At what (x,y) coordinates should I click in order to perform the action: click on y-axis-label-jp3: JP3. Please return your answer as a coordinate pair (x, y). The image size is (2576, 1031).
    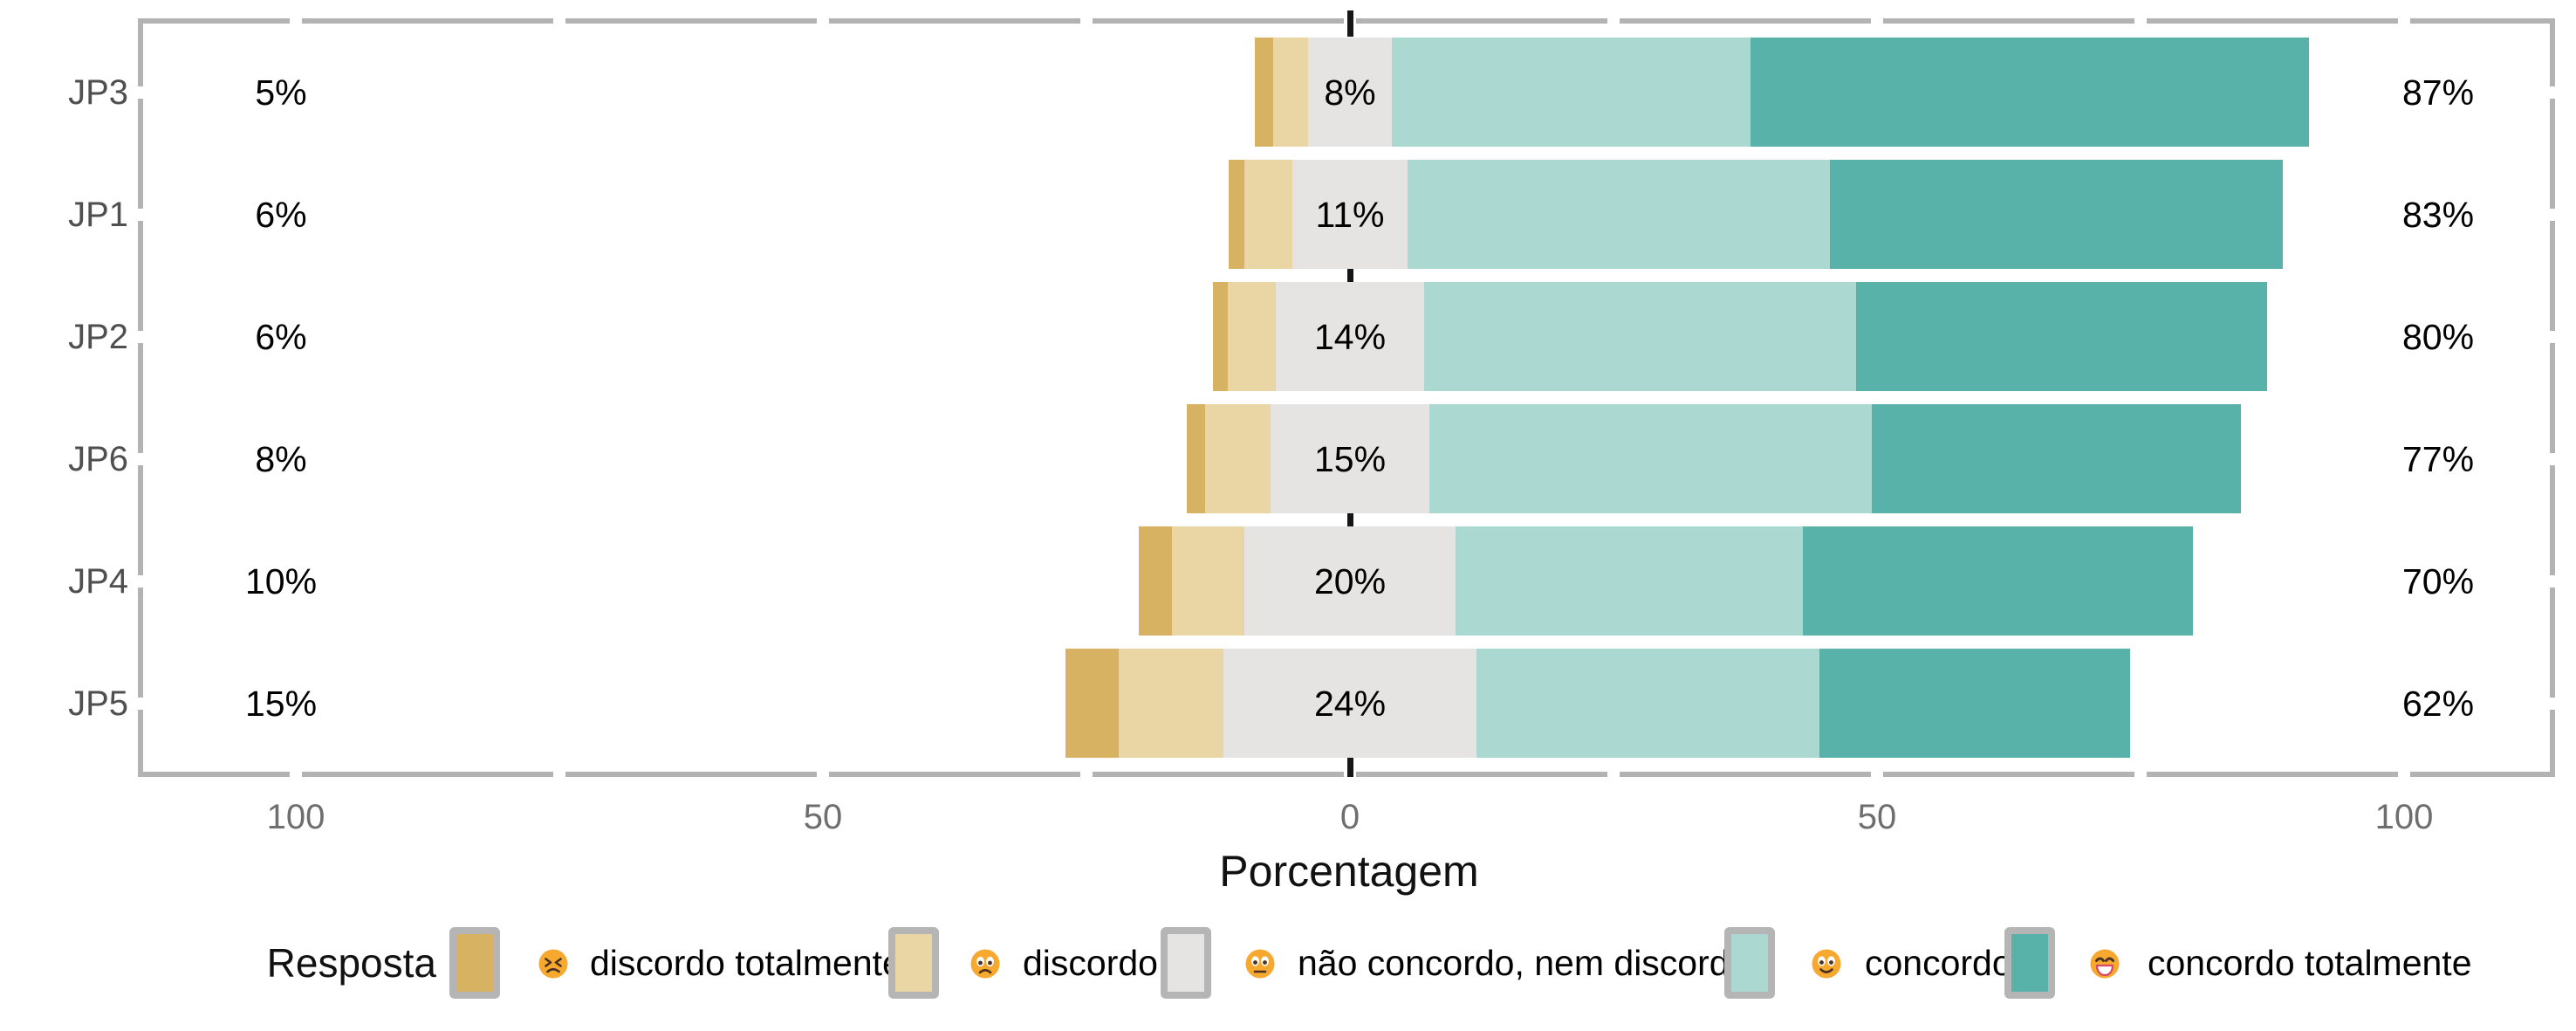
    Looking at the image, I should click on (98, 92).